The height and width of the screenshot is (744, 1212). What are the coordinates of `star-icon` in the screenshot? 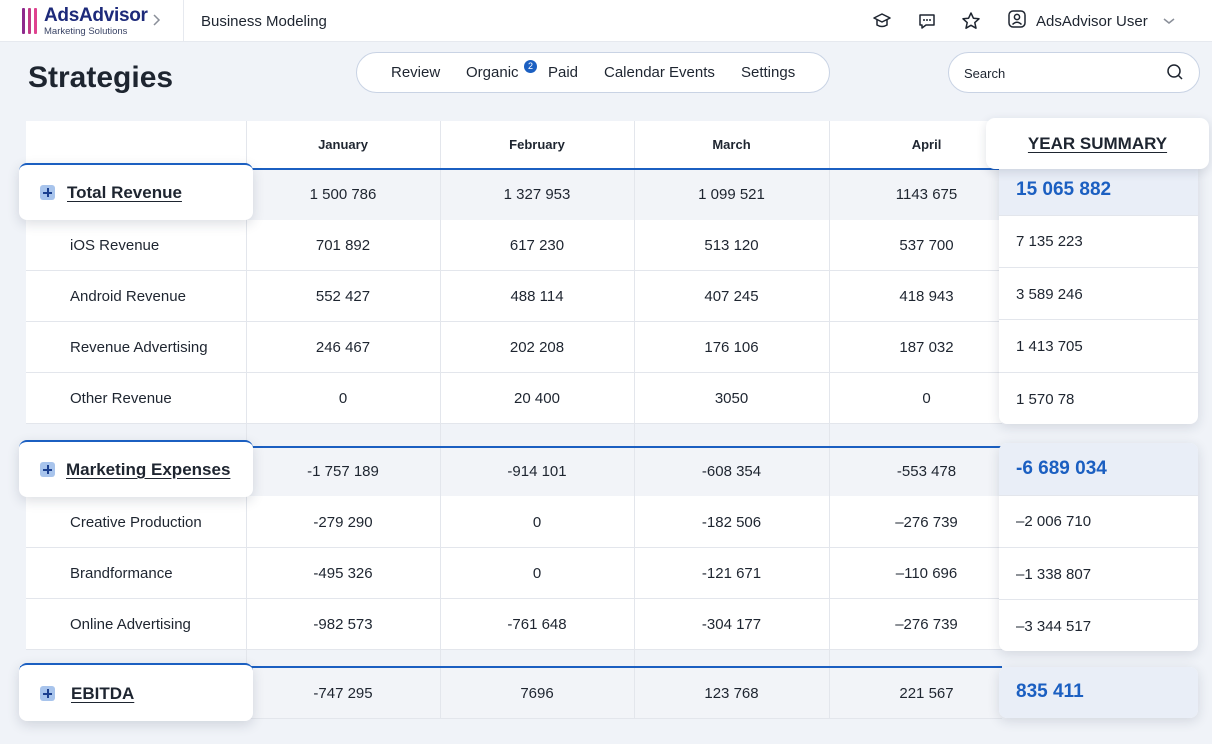 It's located at (971, 21).